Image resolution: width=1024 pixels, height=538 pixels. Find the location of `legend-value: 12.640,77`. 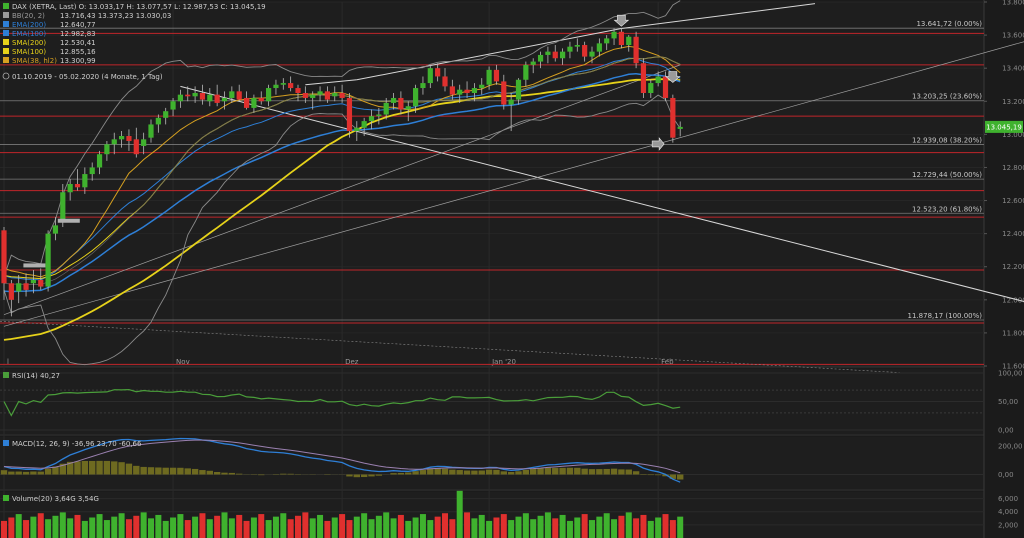

legend-value: 12.640,77 is located at coordinates (78, 25).